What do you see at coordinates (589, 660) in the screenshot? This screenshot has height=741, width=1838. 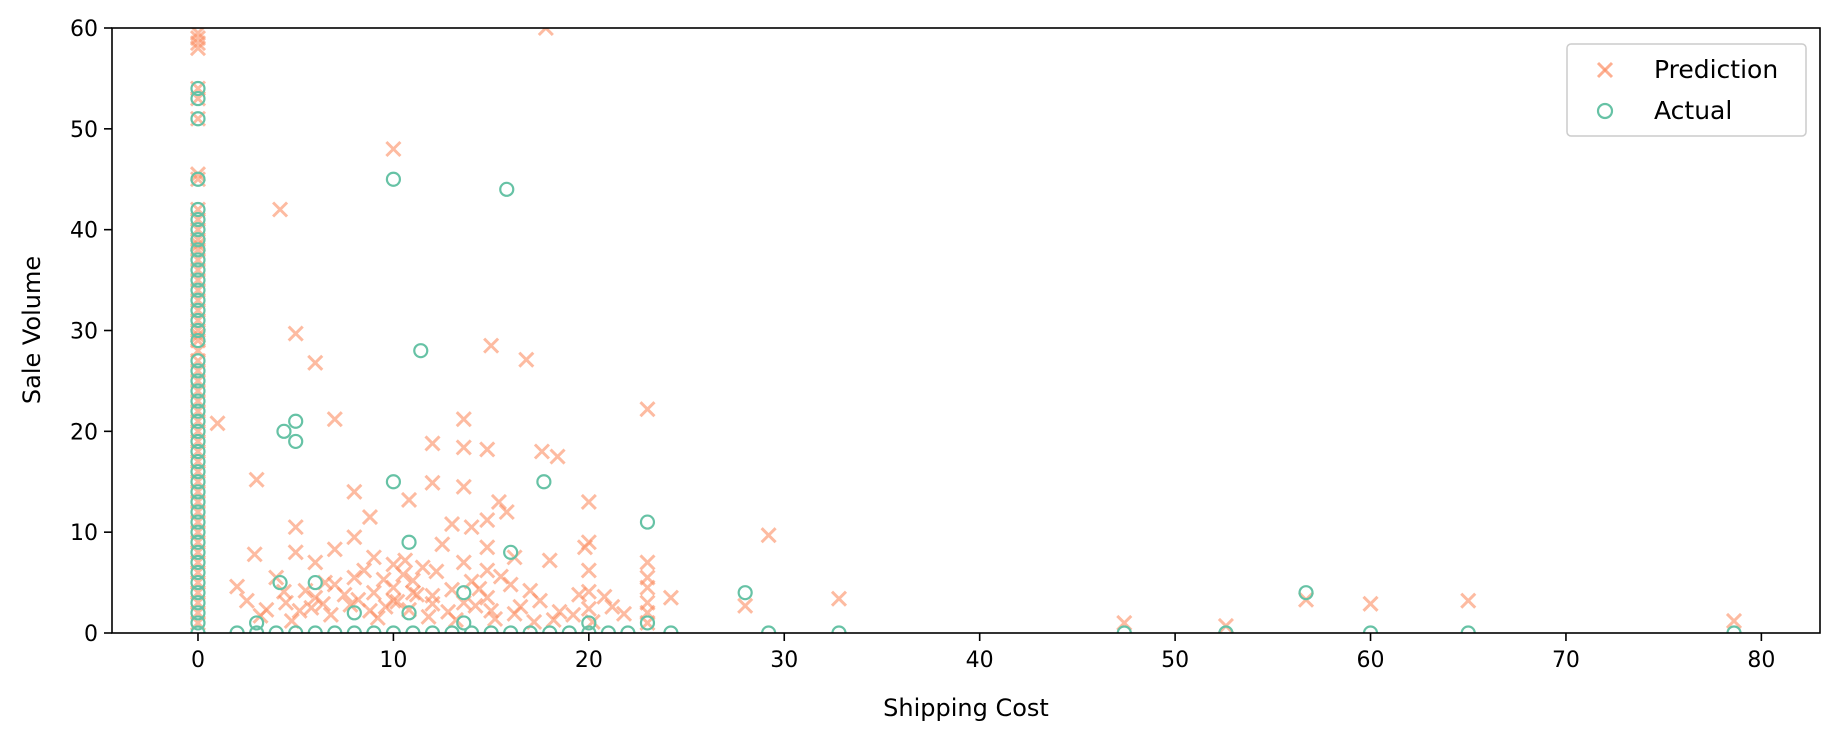 I see `x-tick-label: 20` at bounding box center [589, 660].